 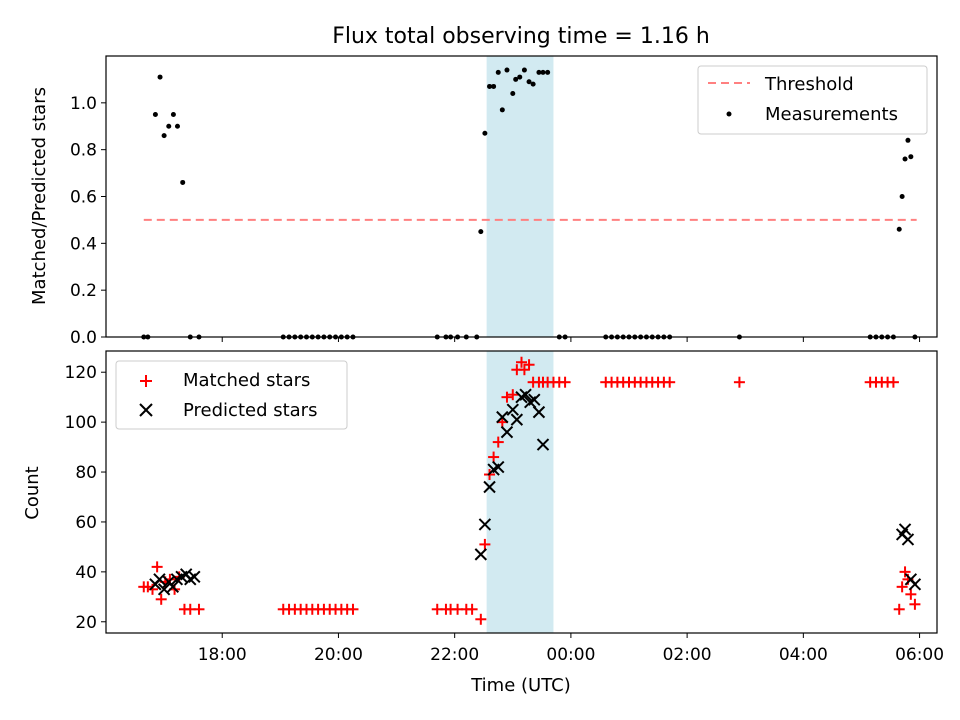 I want to click on bottom-y-tick-label: 120, so click(x=81, y=373).